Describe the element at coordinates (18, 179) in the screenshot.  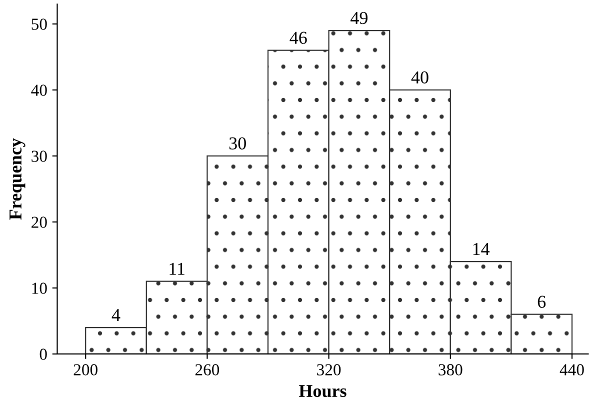
I see `y-axis-title: Frequency` at that location.